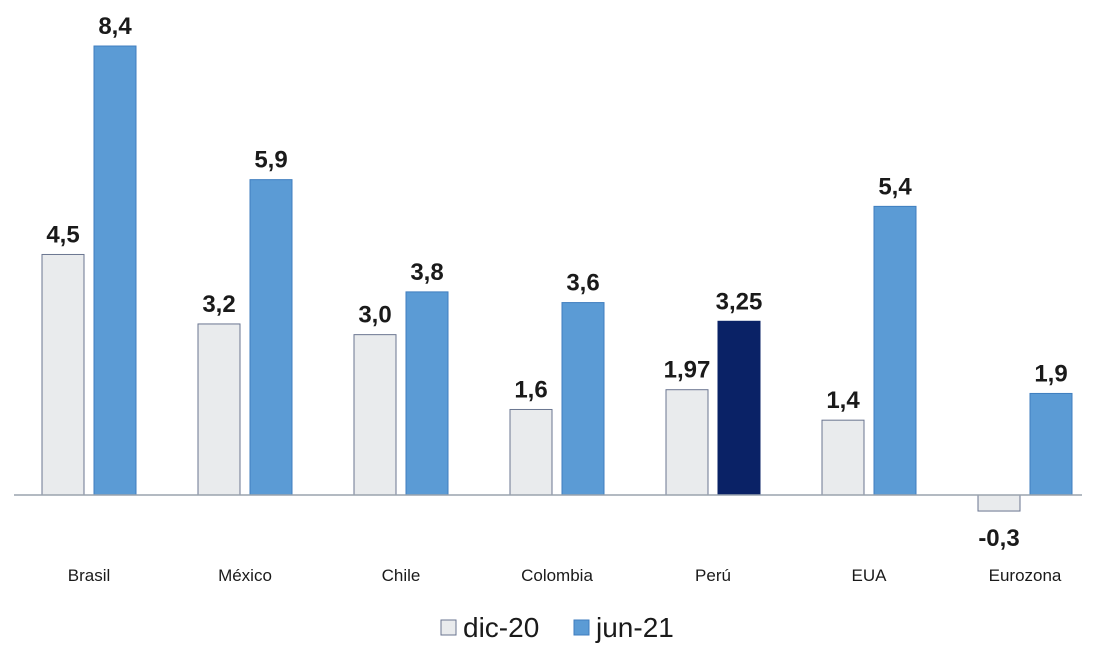  Describe the element at coordinates (401, 575) in the screenshot. I see `category-label-chile: Chile` at that location.